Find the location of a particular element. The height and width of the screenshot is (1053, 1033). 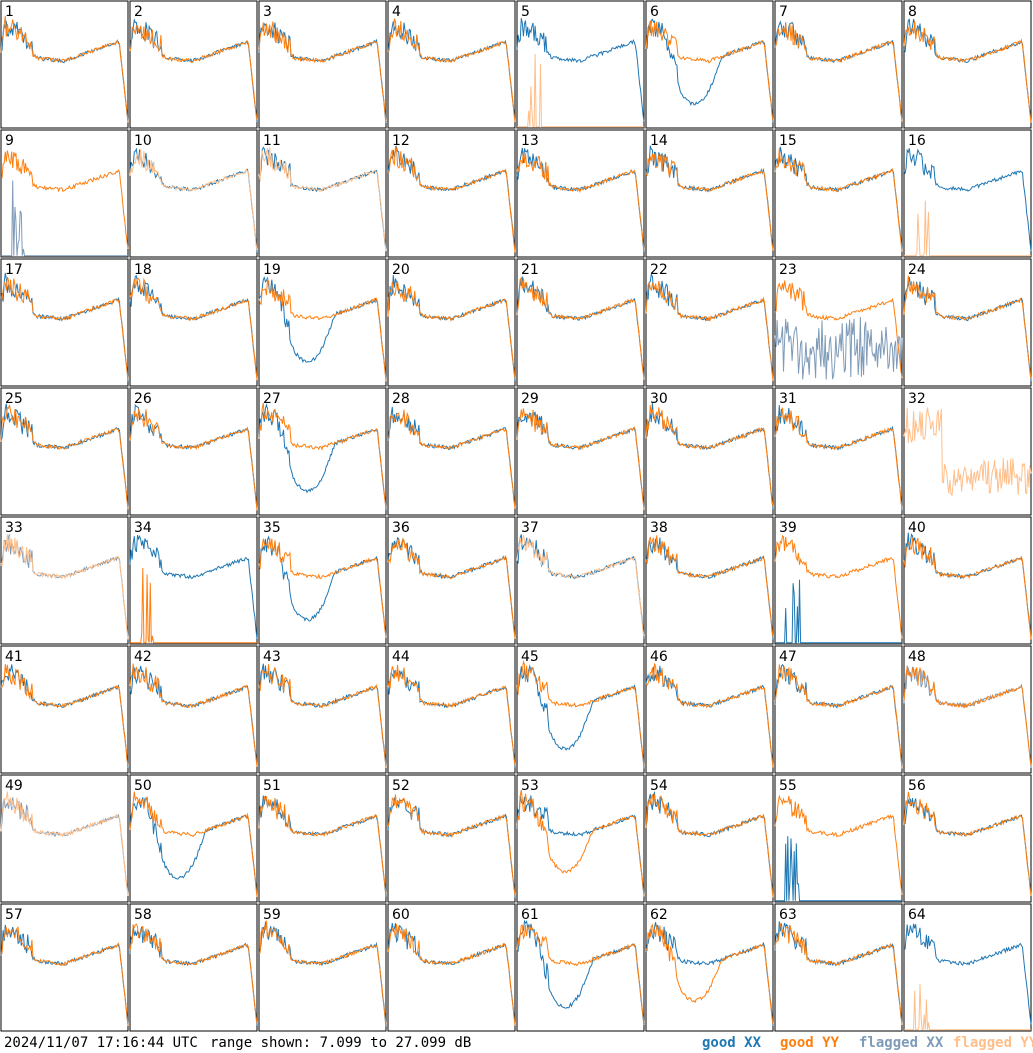

panel-label: 55 is located at coordinates (788, 786).